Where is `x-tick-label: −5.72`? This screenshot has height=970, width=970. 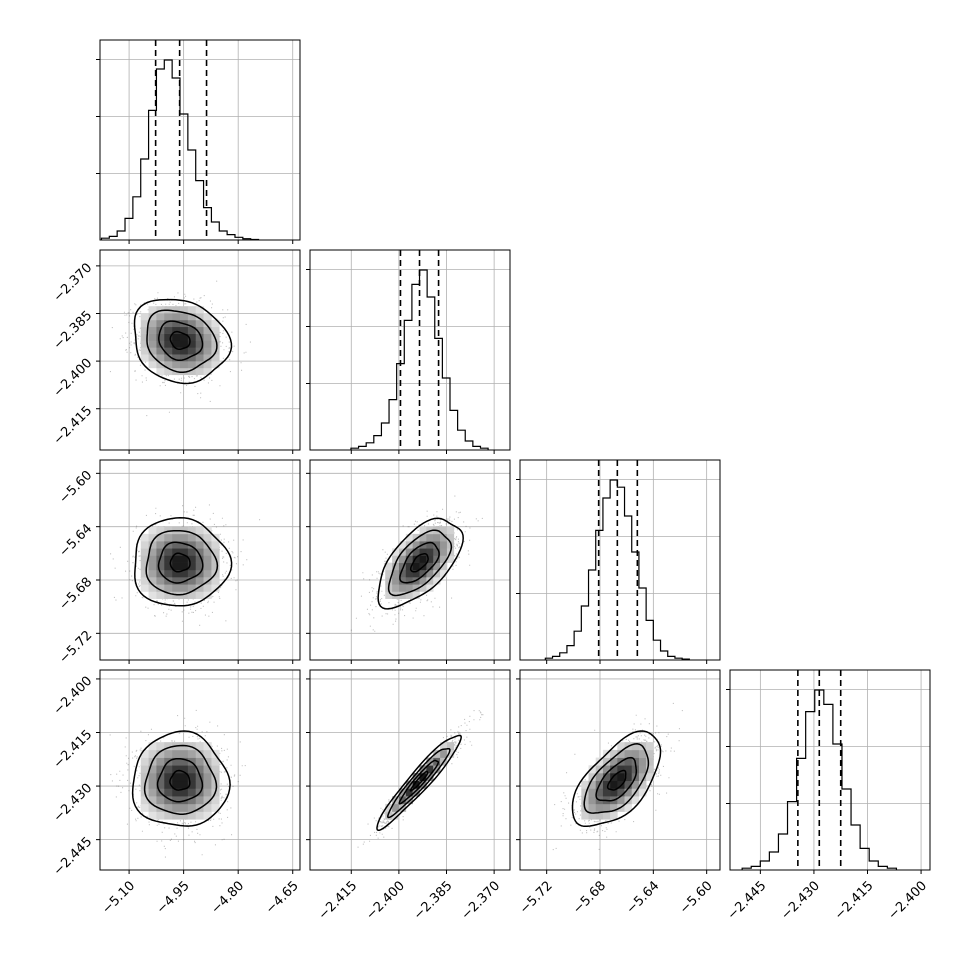
x-tick-label: −5.72 is located at coordinates (536, 897).